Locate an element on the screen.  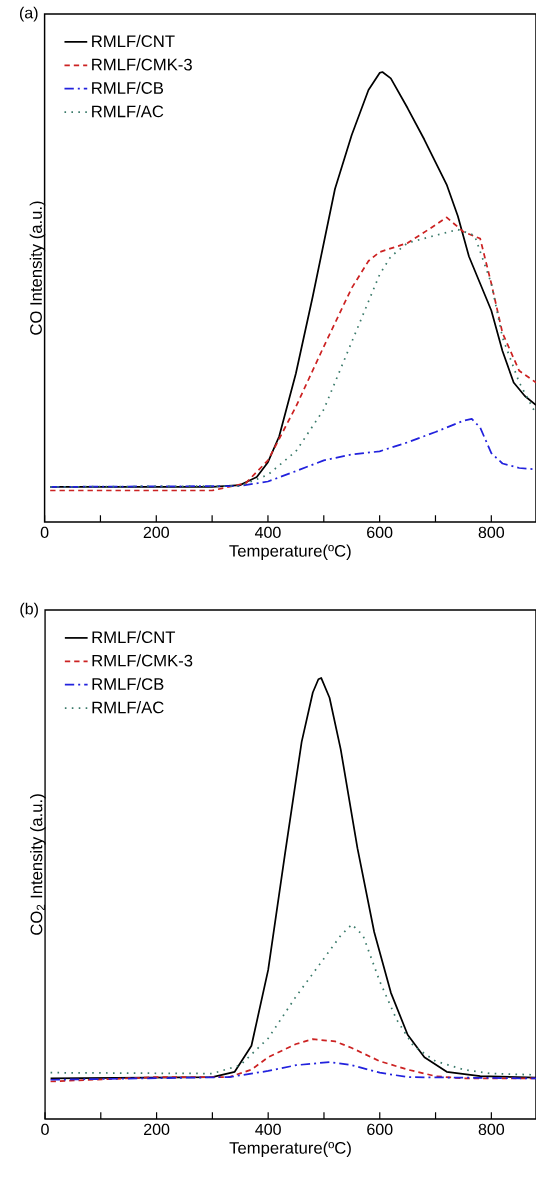
chart-title: (a) is located at coordinates (28, 14).